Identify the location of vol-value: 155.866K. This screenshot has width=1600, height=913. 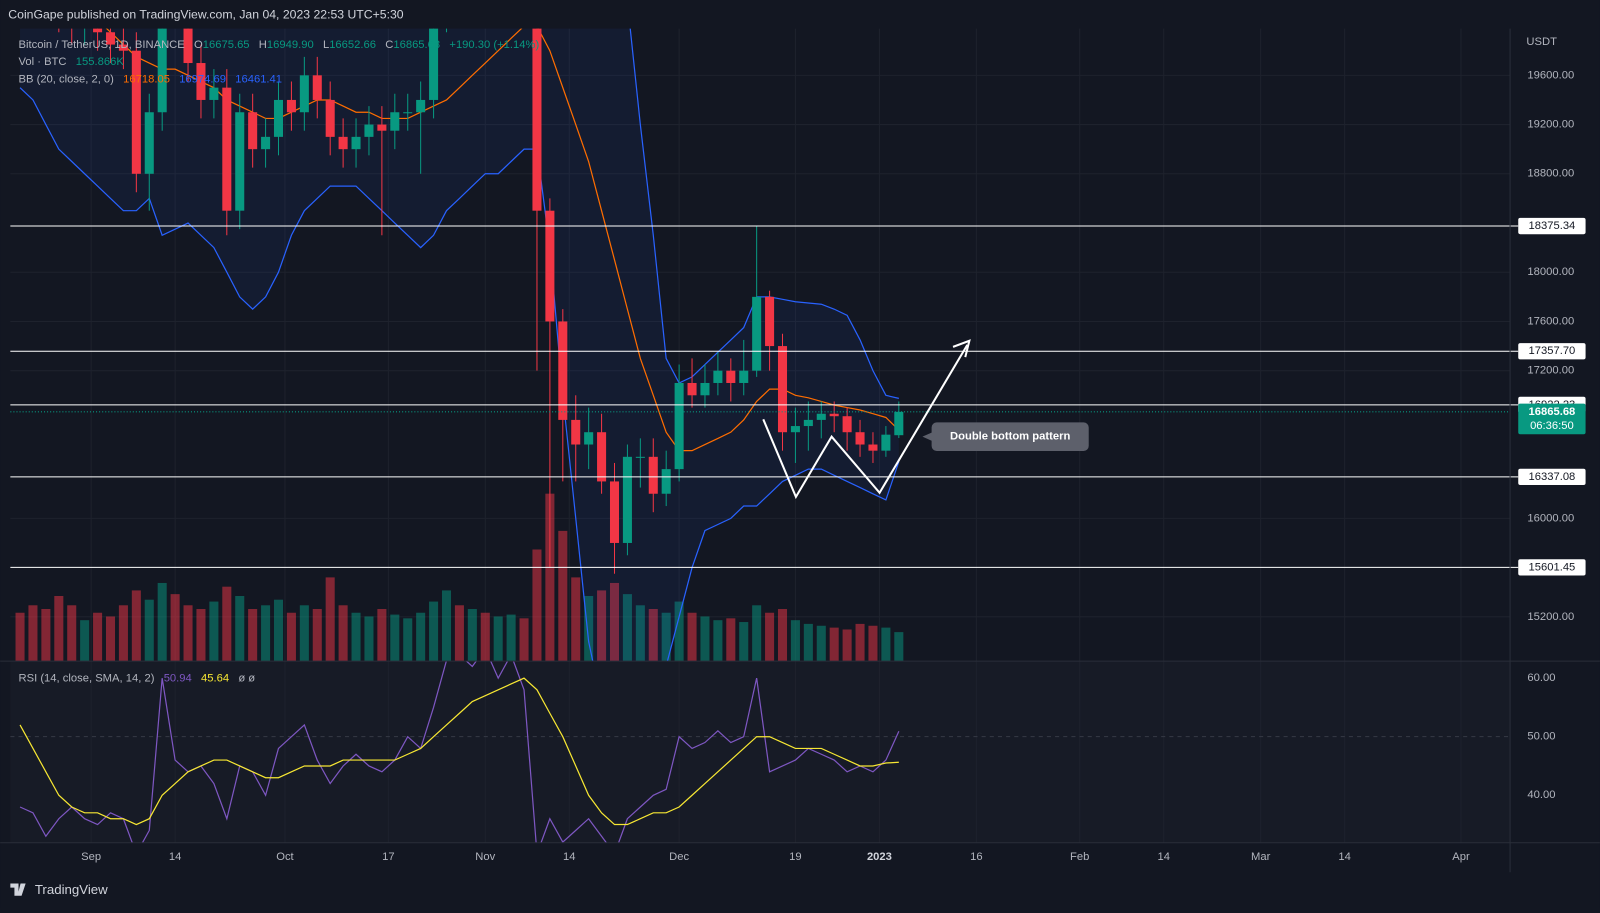
(100, 62).